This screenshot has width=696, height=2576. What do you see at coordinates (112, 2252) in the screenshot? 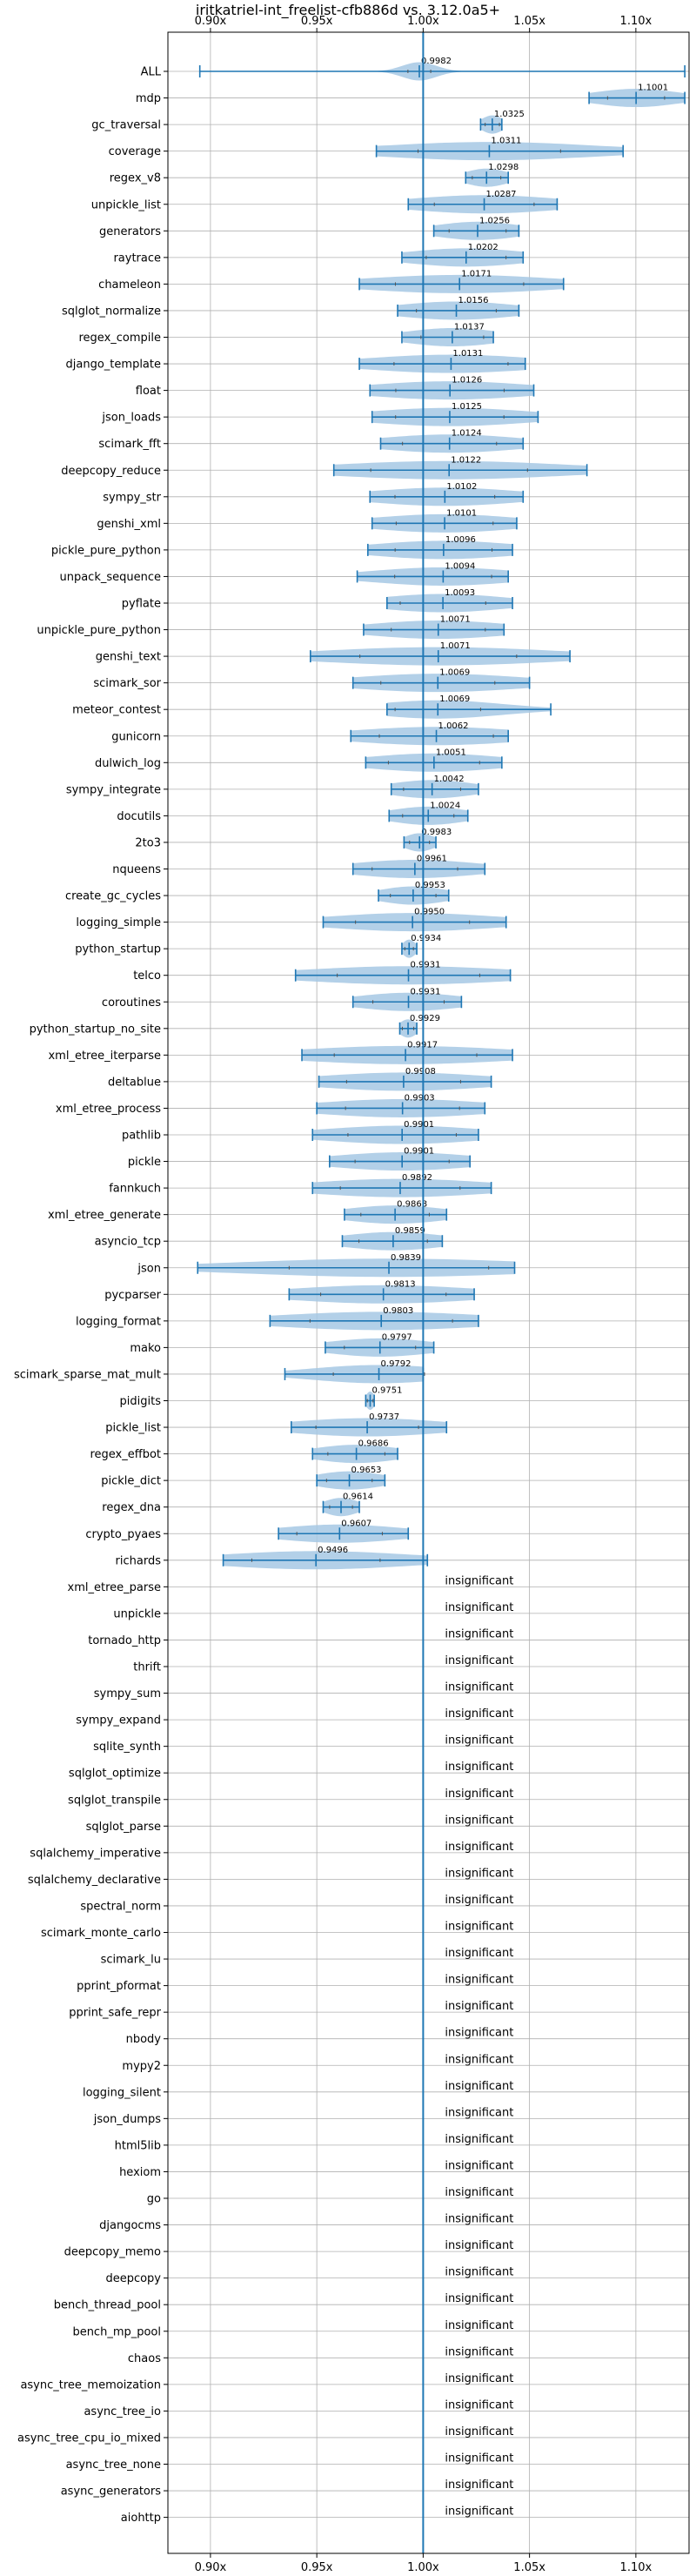
I see `benchmark-label: deepcopy_memo` at bounding box center [112, 2252].